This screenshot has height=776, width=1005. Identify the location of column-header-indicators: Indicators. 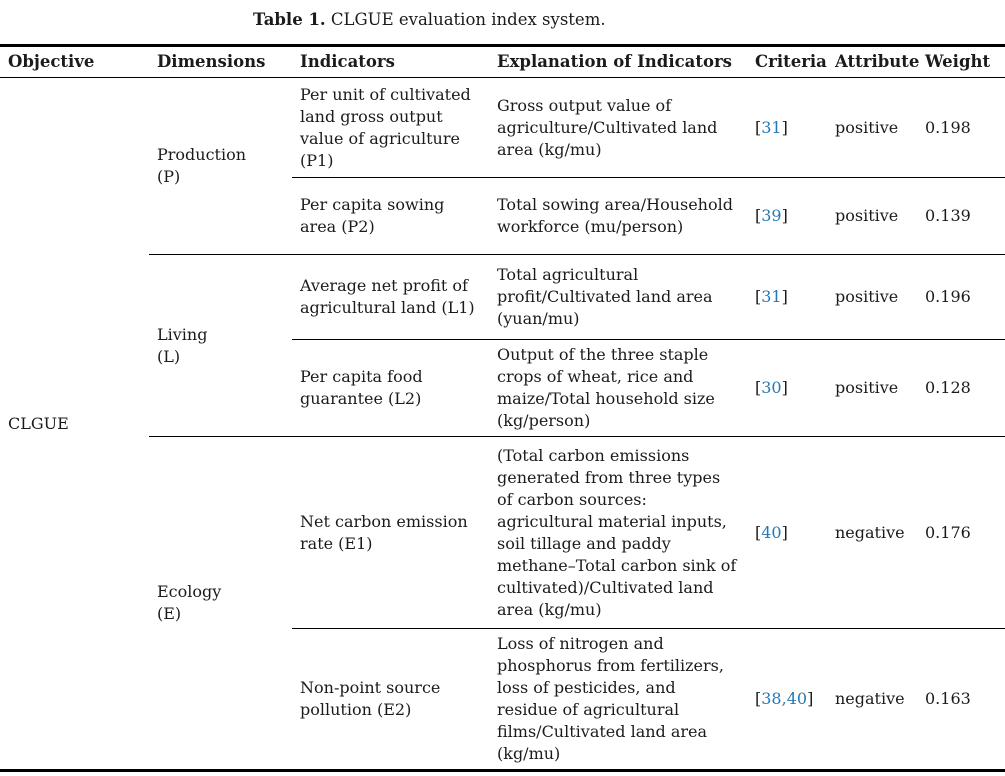
(390, 61).